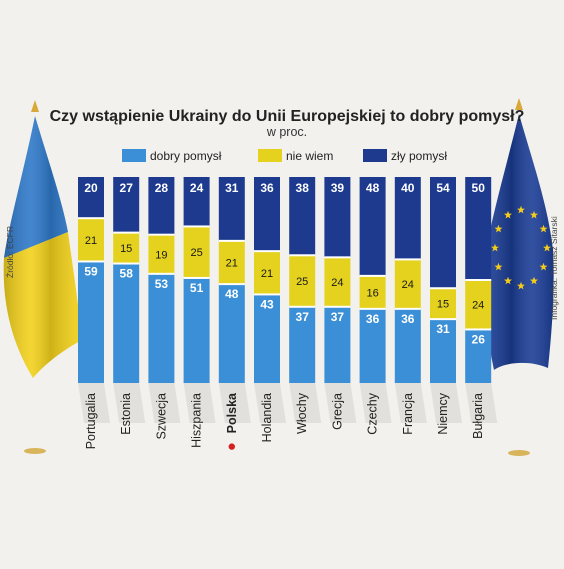 This screenshot has width=564, height=569. I want to click on data-label-bad: 24, so click(197, 188).